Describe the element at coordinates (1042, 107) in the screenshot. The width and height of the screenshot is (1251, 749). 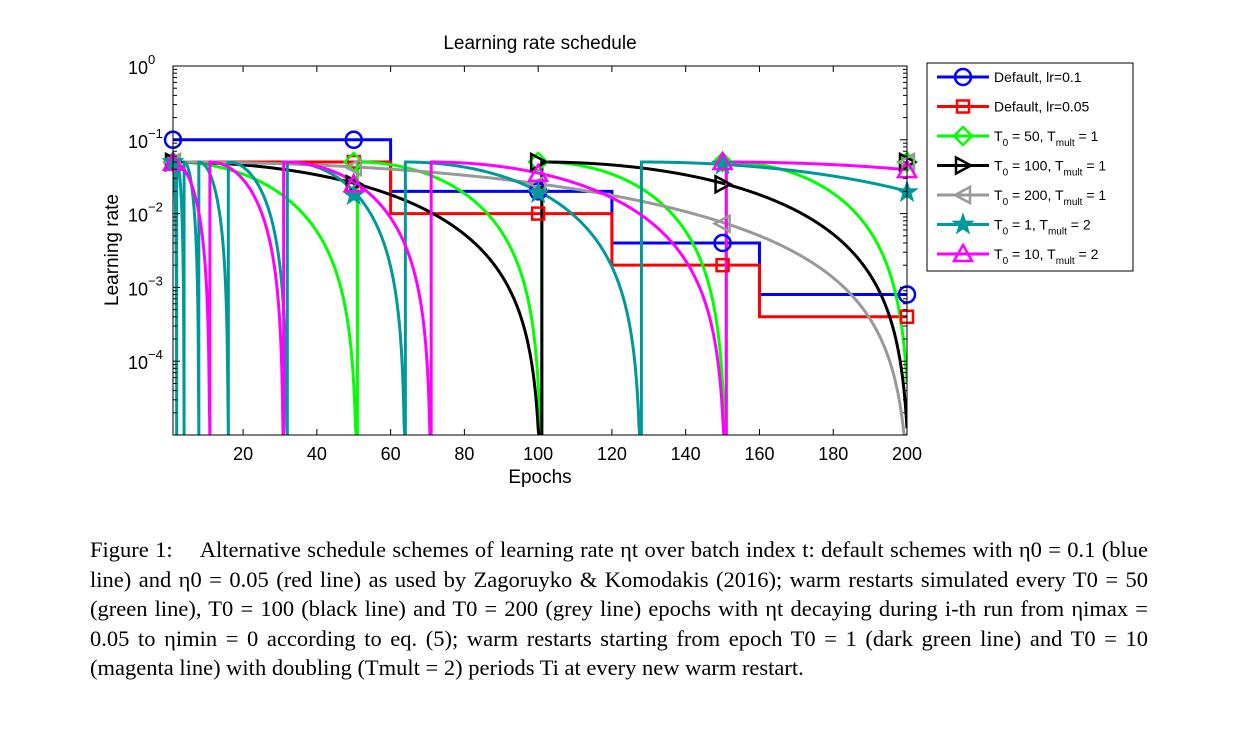
I see `legend-label-1: Default, lr=0.05` at that location.